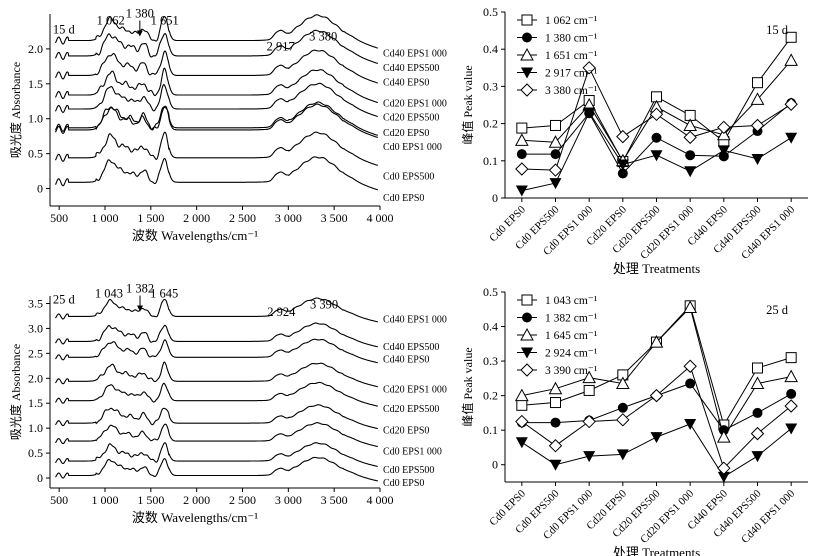  I want to click on legend-label: 3 380 cm⁻¹, so click(571, 91).